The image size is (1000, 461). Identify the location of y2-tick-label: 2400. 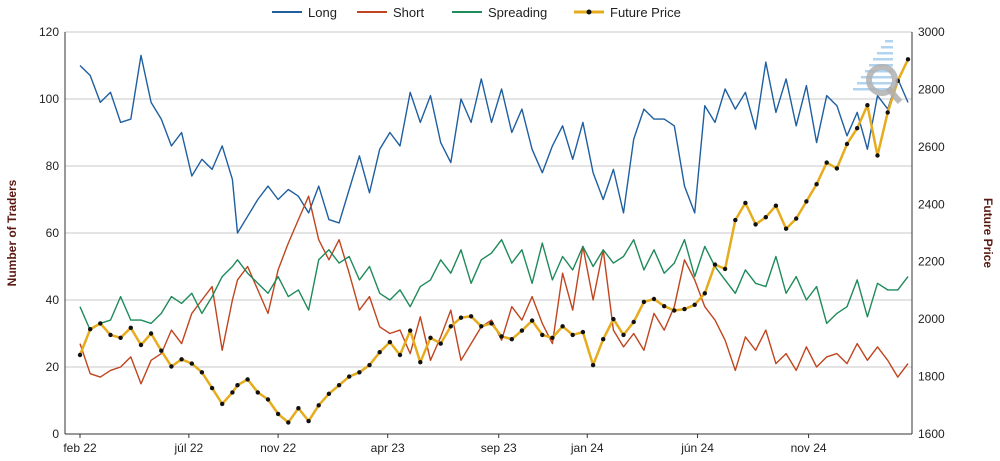
(931, 204).